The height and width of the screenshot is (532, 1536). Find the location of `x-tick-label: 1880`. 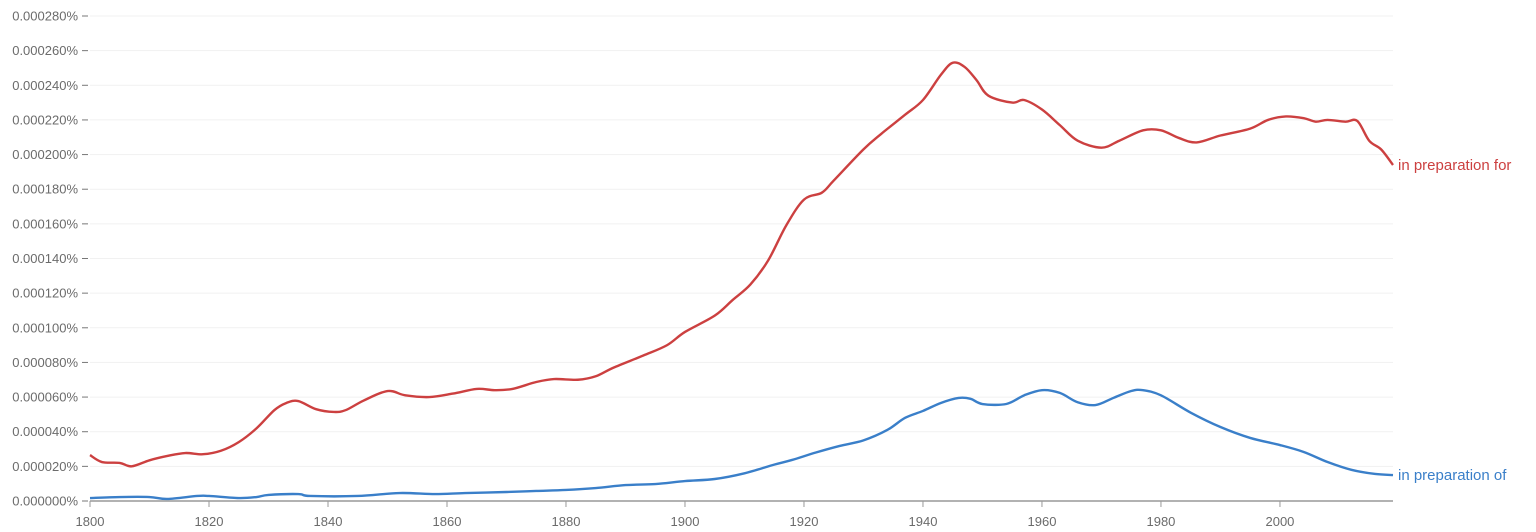

x-tick-label: 1880 is located at coordinates (566, 521).